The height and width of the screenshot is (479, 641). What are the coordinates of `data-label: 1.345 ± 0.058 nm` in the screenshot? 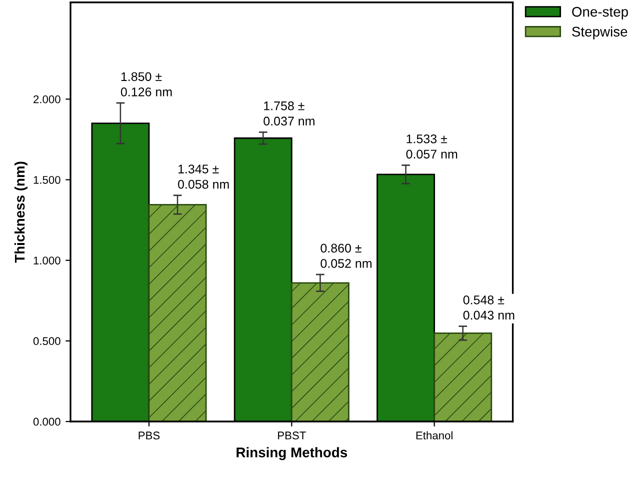 It's located at (203, 176).